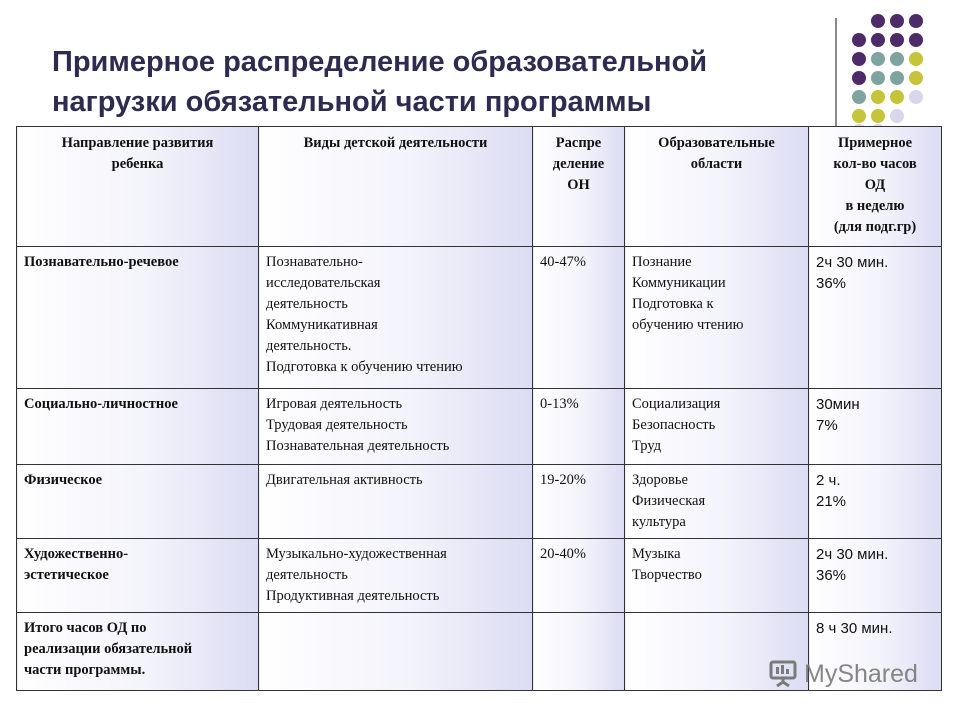 The height and width of the screenshot is (720, 960). What do you see at coordinates (578, 143) in the screenshot?
I see `header-2-line: Распре` at bounding box center [578, 143].